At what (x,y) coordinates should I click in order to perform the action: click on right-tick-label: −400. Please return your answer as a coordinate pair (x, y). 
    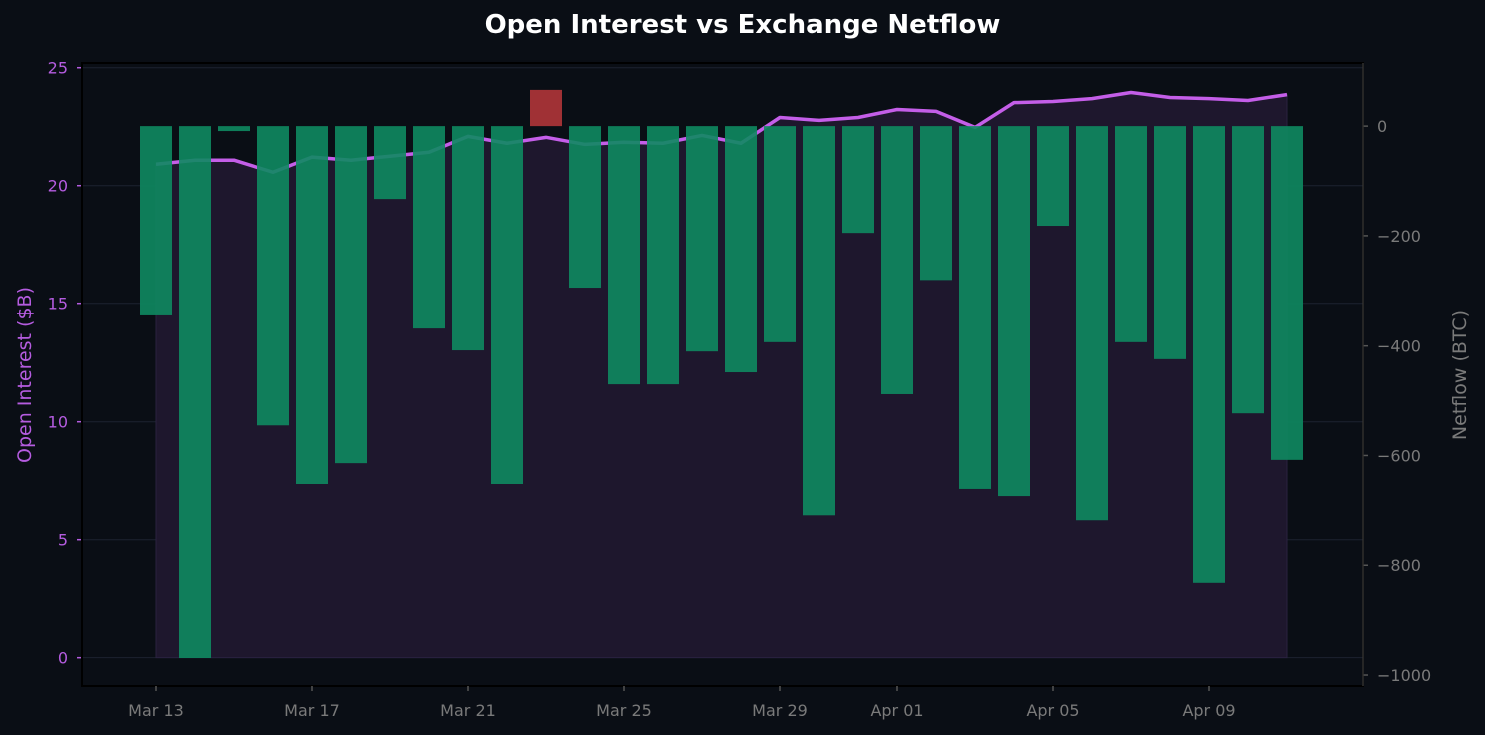
    Looking at the image, I should click on (1399, 346).